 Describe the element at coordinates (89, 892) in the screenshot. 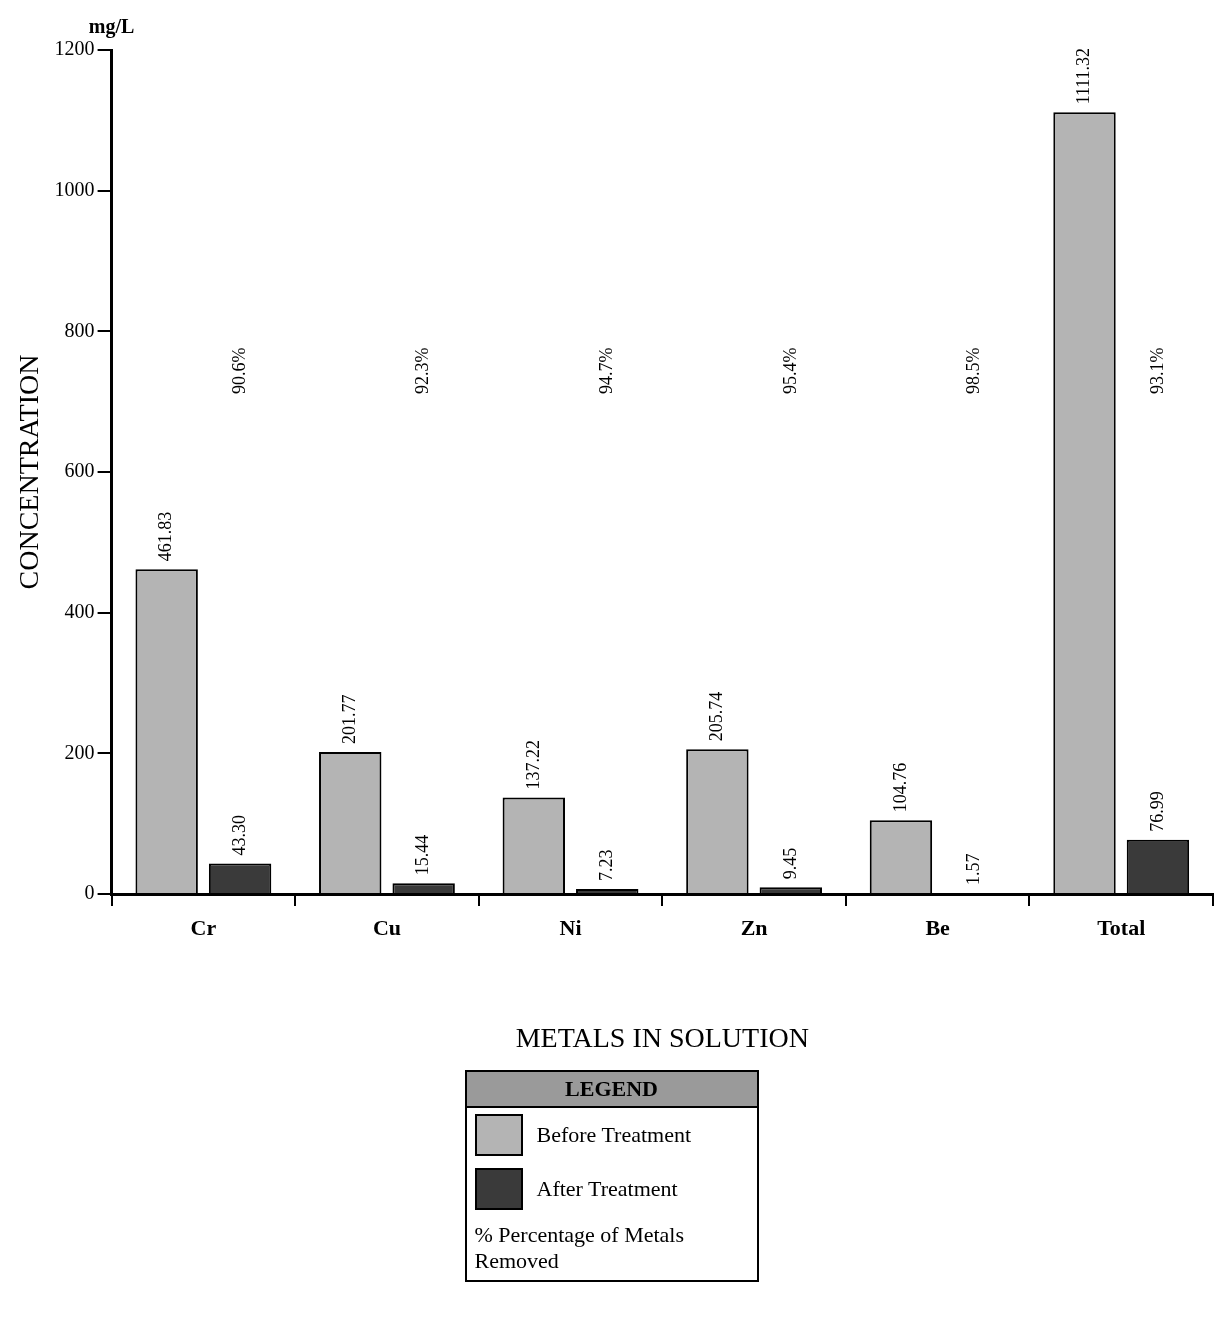

I see `y-tick-label: 0` at that location.